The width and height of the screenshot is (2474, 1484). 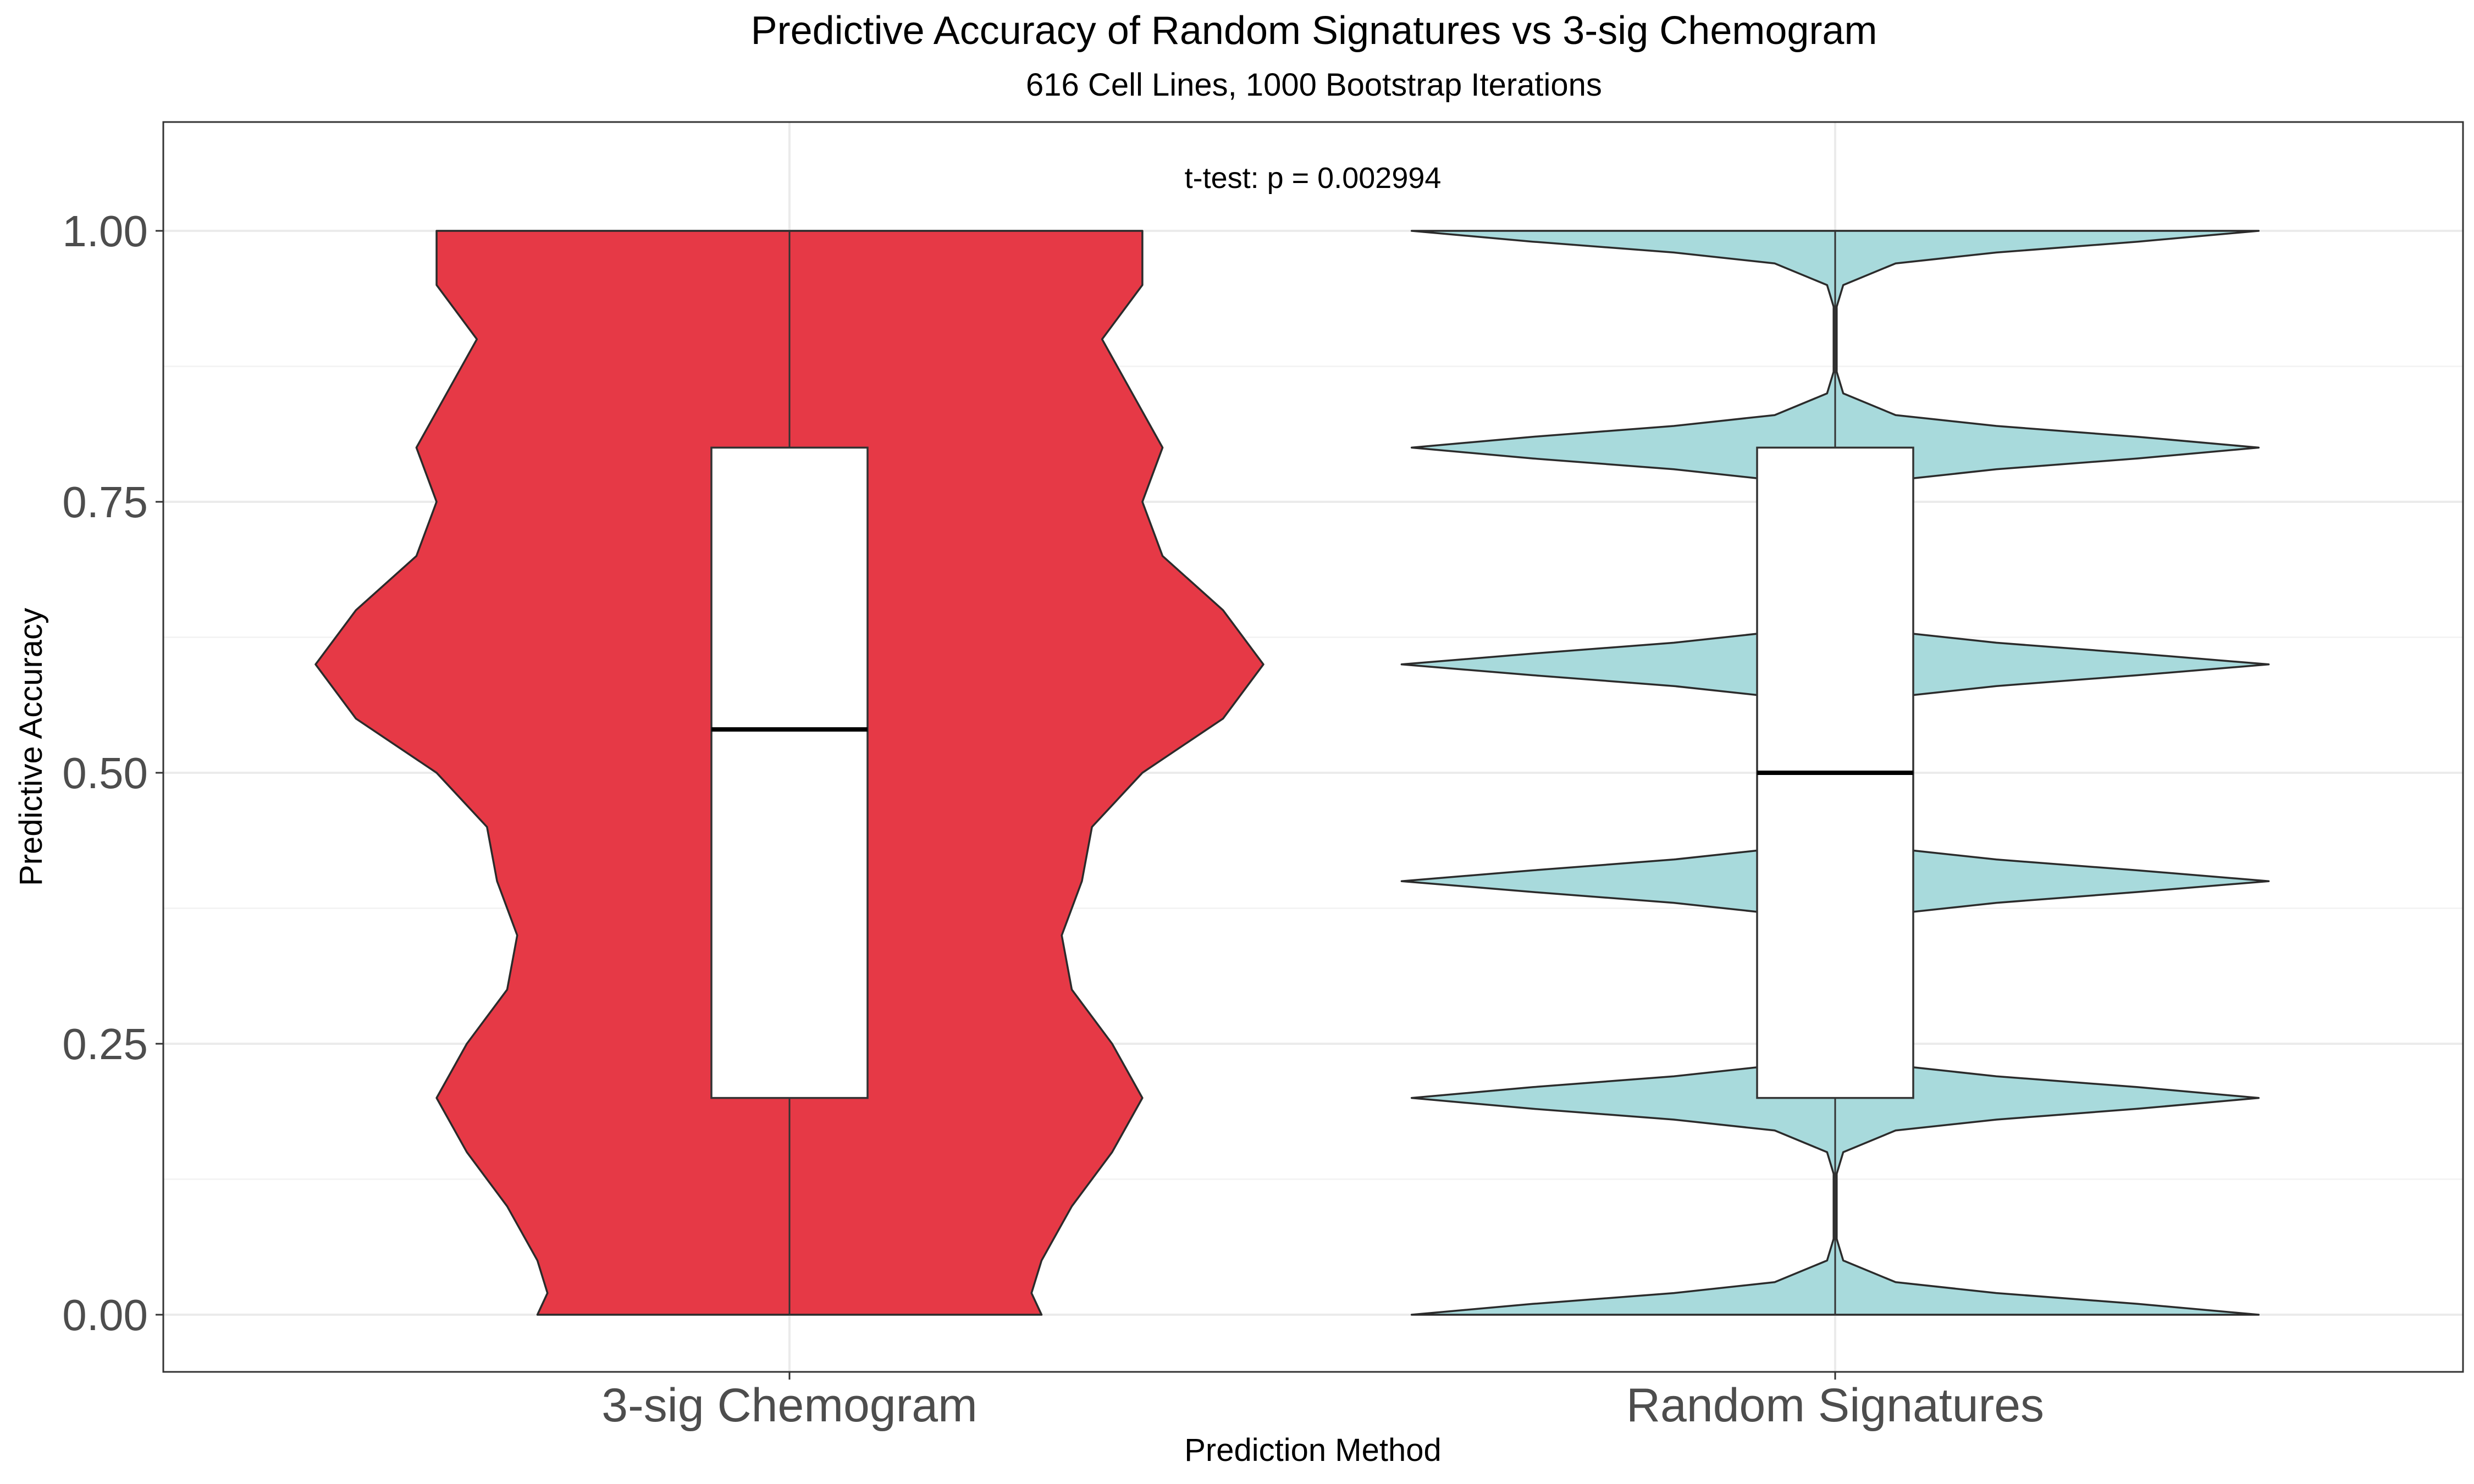 I want to click on y-tick-label: 0.75, so click(x=105, y=502).